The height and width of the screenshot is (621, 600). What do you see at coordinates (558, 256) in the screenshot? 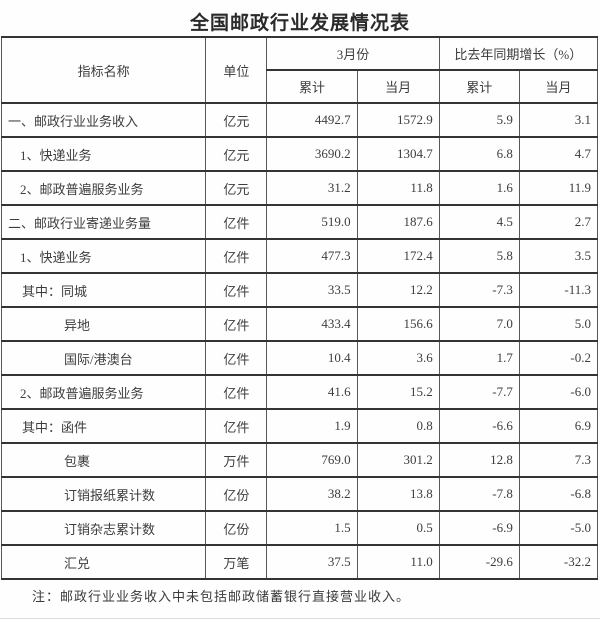
I see `growth-month-cell: 3.5` at bounding box center [558, 256].